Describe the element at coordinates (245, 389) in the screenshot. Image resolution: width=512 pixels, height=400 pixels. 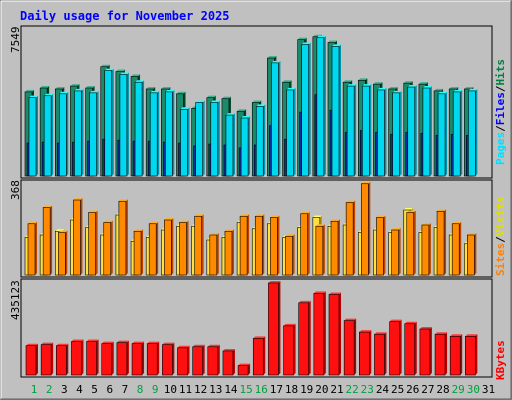
I see `x-tick-label-15: 15` at that location.